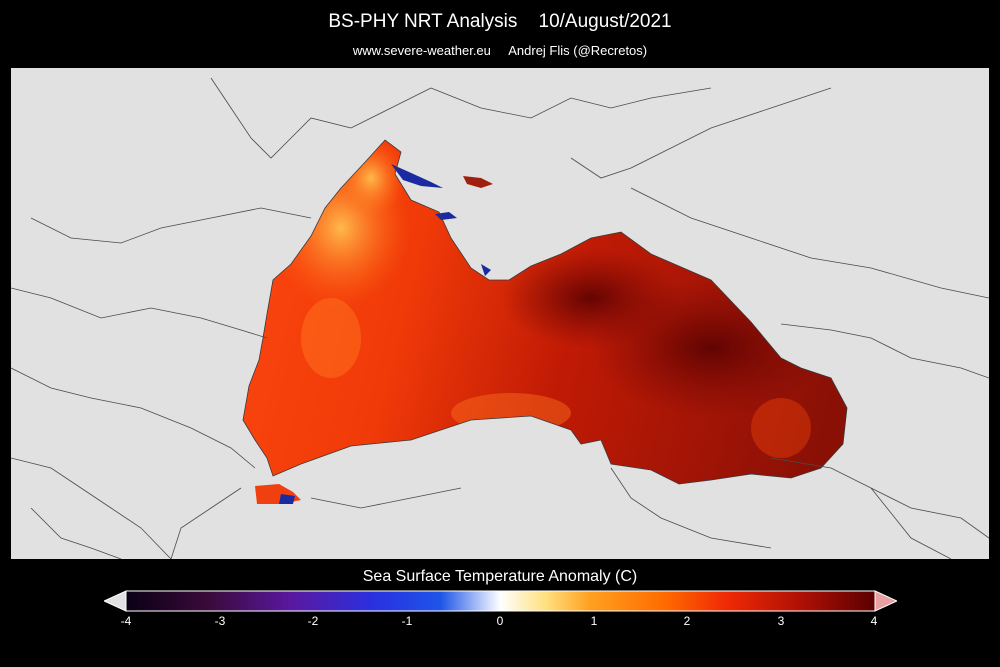 The image size is (1000, 667). What do you see at coordinates (885, 601) in the screenshot?
I see `colorbar-over-arrow` at bounding box center [885, 601].